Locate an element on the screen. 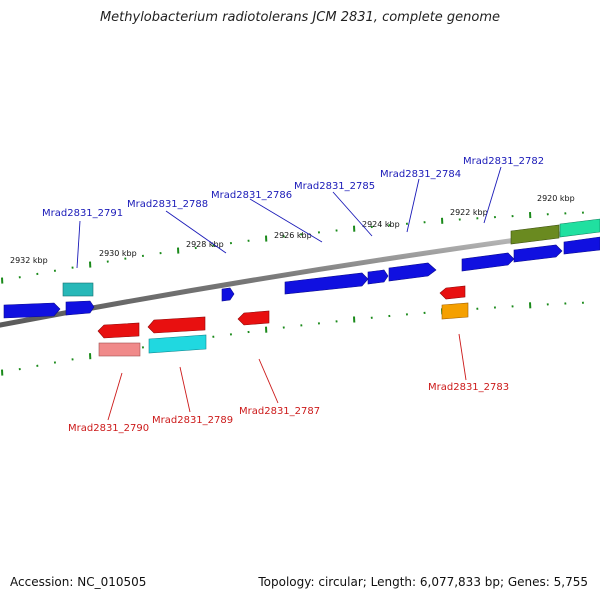 This screenshot has width=600, height=600. gene-label: Mrad2831_2785 is located at coordinates (334, 186).